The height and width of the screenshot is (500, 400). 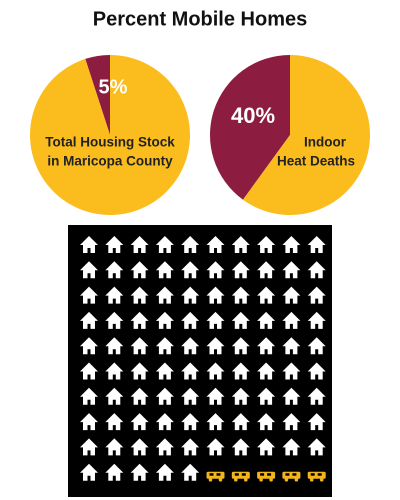 What do you see at coordinates (325, 142) in the screenshot?
I see `pie-annotation: Indoor` at bounding box center [325, 142].